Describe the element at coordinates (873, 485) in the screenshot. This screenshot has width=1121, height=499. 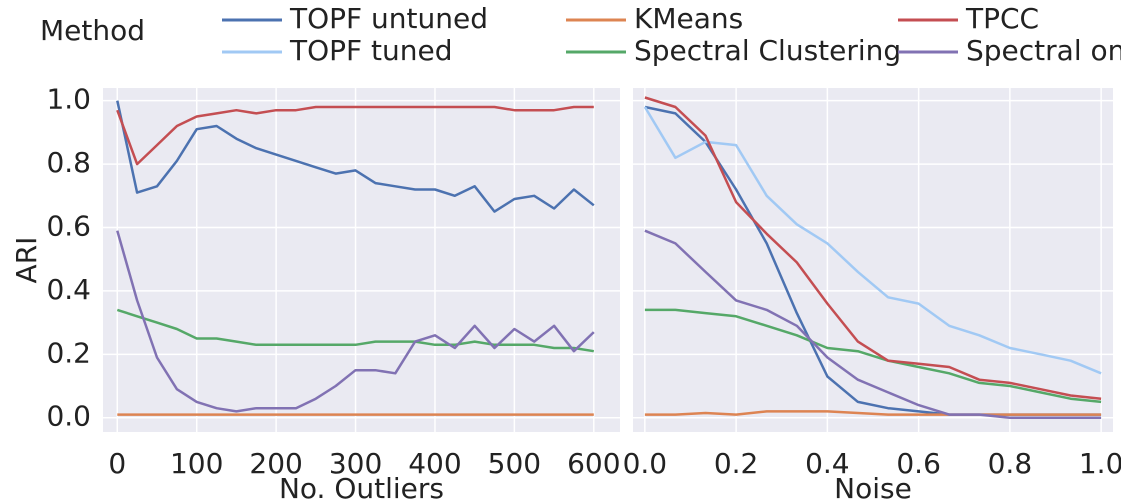
I see `x-axis-label: Noise` at that location.